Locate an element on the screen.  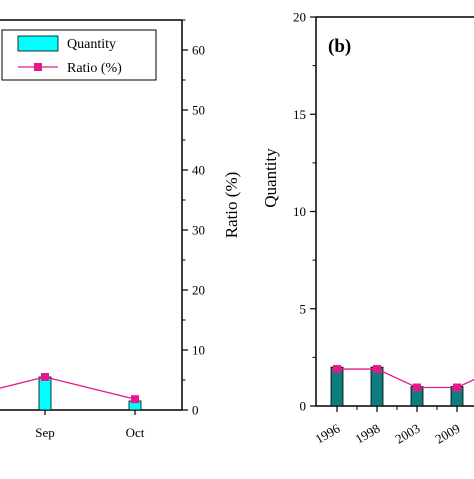
panel-b-x-tick-label: 1998 is located at coordinates (367, 434).